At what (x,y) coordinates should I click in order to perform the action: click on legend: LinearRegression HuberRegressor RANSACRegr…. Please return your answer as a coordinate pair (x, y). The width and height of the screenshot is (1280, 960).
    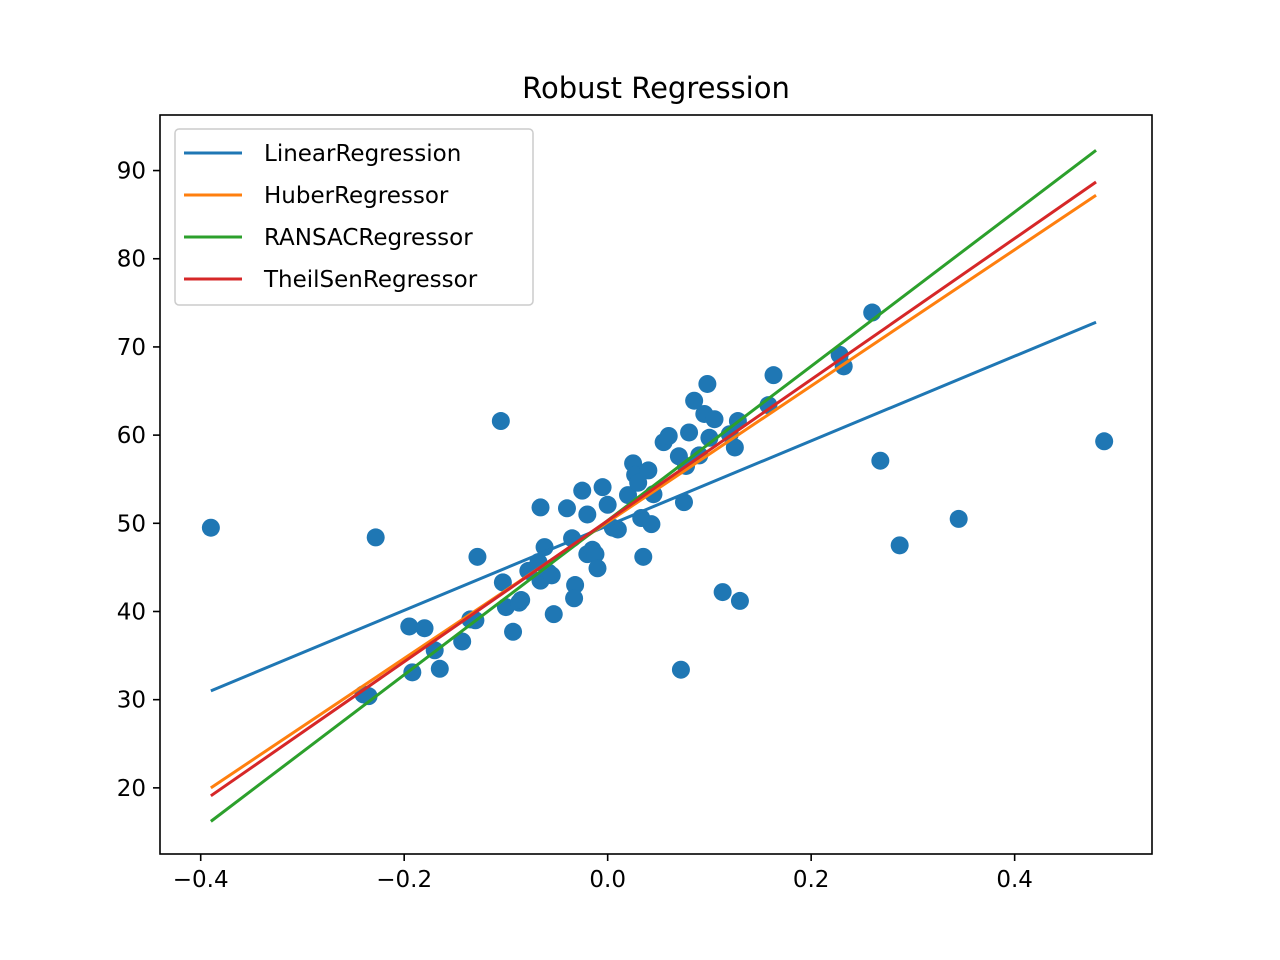
    Looking at the image, I should click on (354, 217).